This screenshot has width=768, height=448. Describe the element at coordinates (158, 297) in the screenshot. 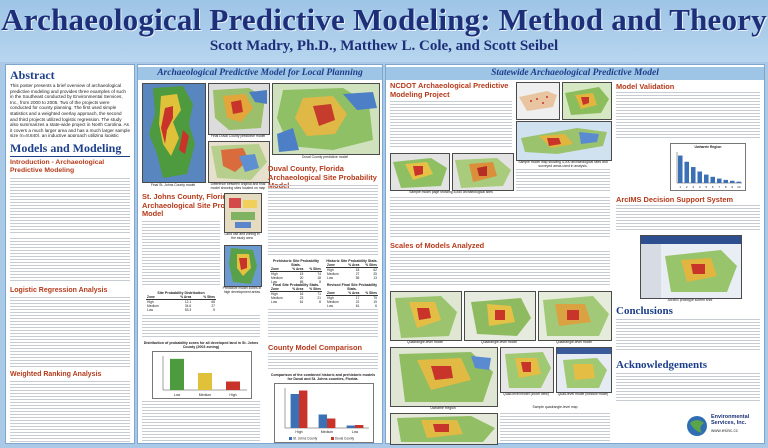

I see `site-table-header: Zone` at that location.